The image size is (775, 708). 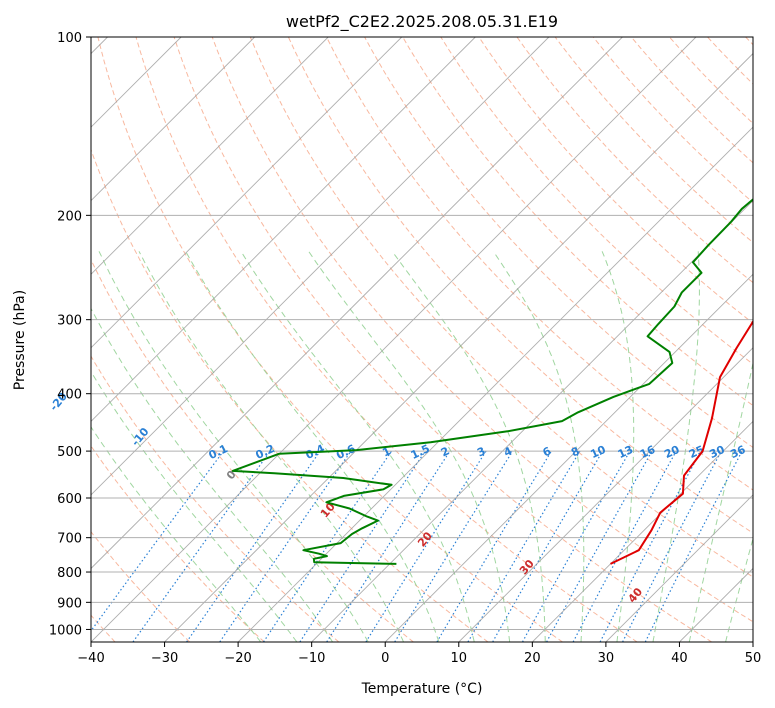 I want to click on mixing-ratio-label: 25, so click(x=696, y=452).